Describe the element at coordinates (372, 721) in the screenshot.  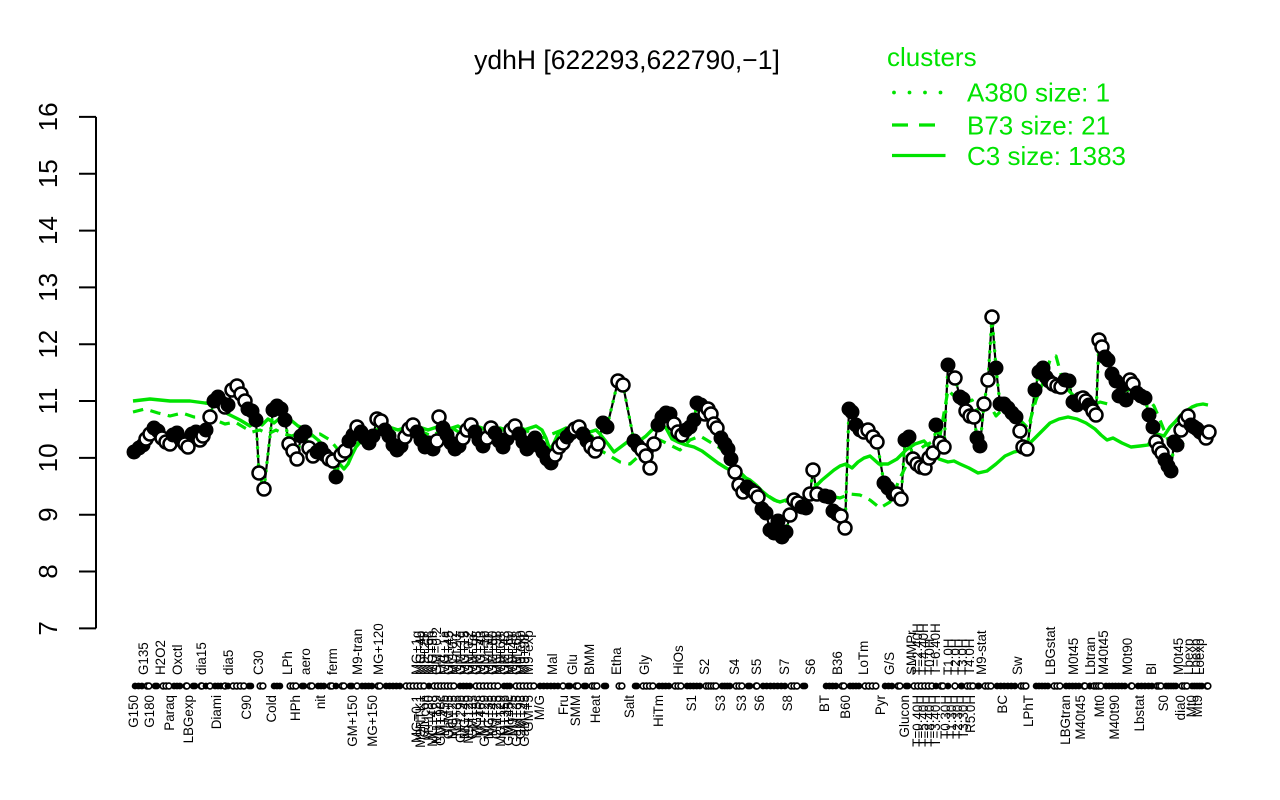
I see `svg-text: MG+150` at that location.